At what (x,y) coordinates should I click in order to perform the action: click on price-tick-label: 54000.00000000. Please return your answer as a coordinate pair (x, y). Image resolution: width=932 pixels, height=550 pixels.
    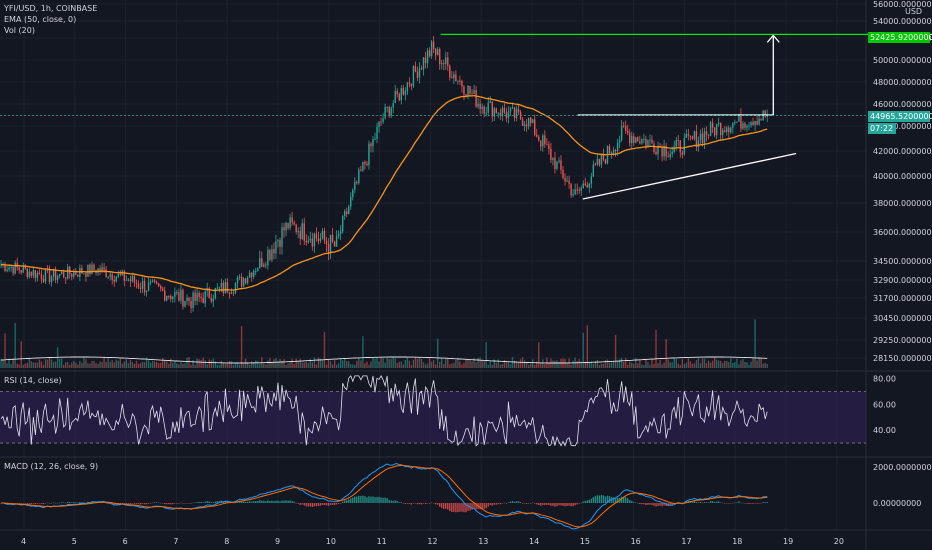
    Looking at the image, I should click on (902, 21).